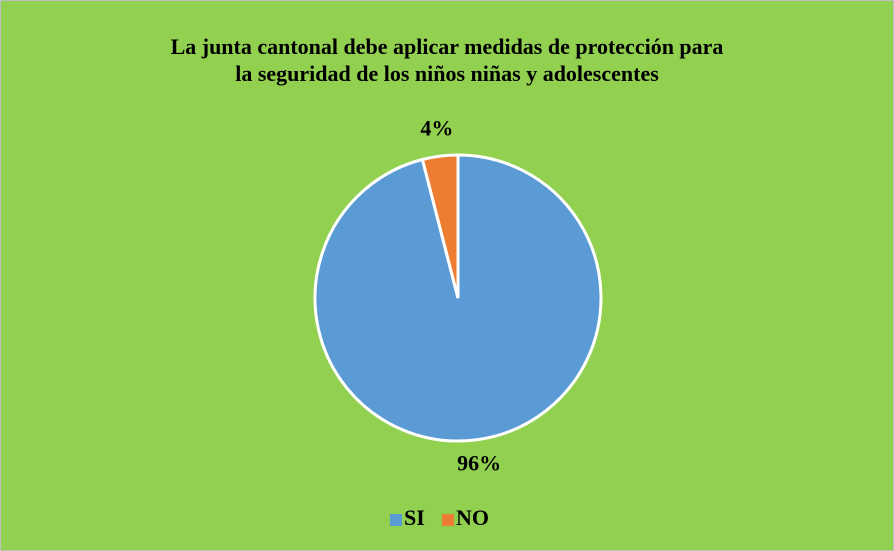  I want to click on data-label: 4%, so click(436, 127).